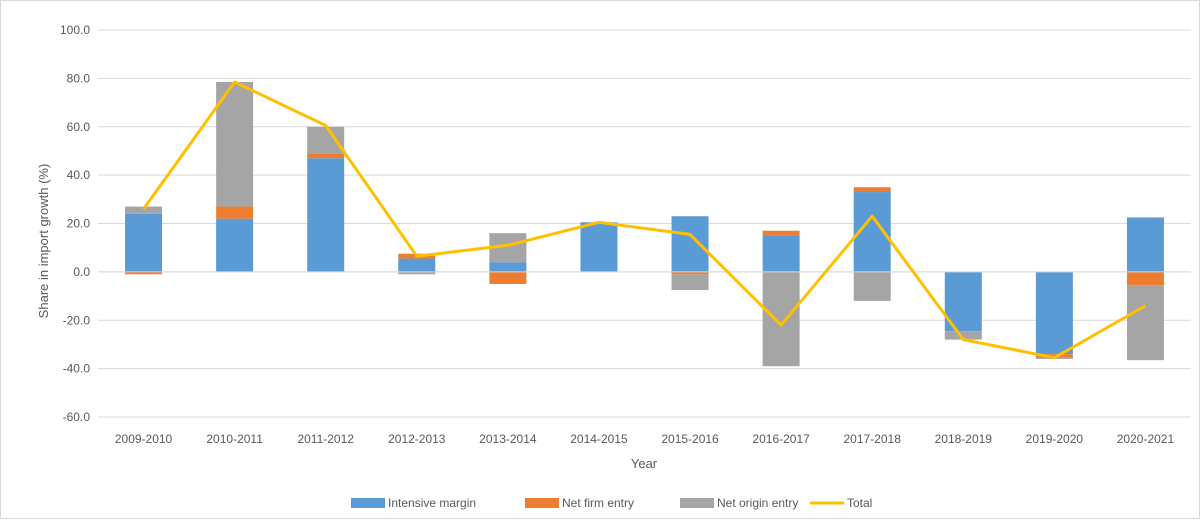 Image resolution: width=1200 pixels, height=523 pixels. Describe the element at coordinates (859, 503) in the screenshot. I see `legend-label-total: Total` at that location.